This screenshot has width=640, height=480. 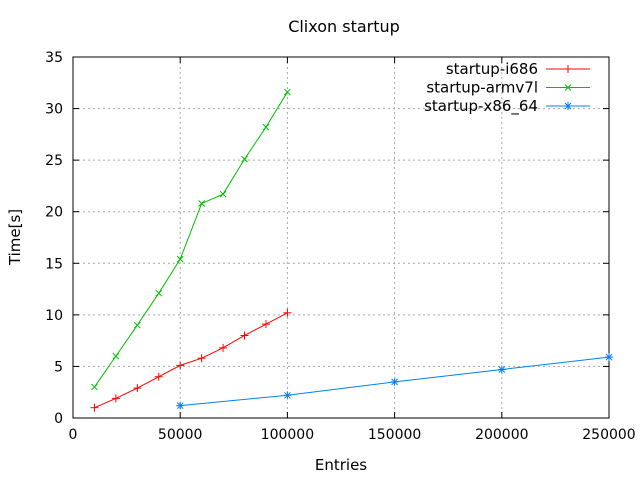 What do you see at coordinates (58, 367) in the screenshot?
I see `y-tick-label: 5` at bounding box center [58, 367].